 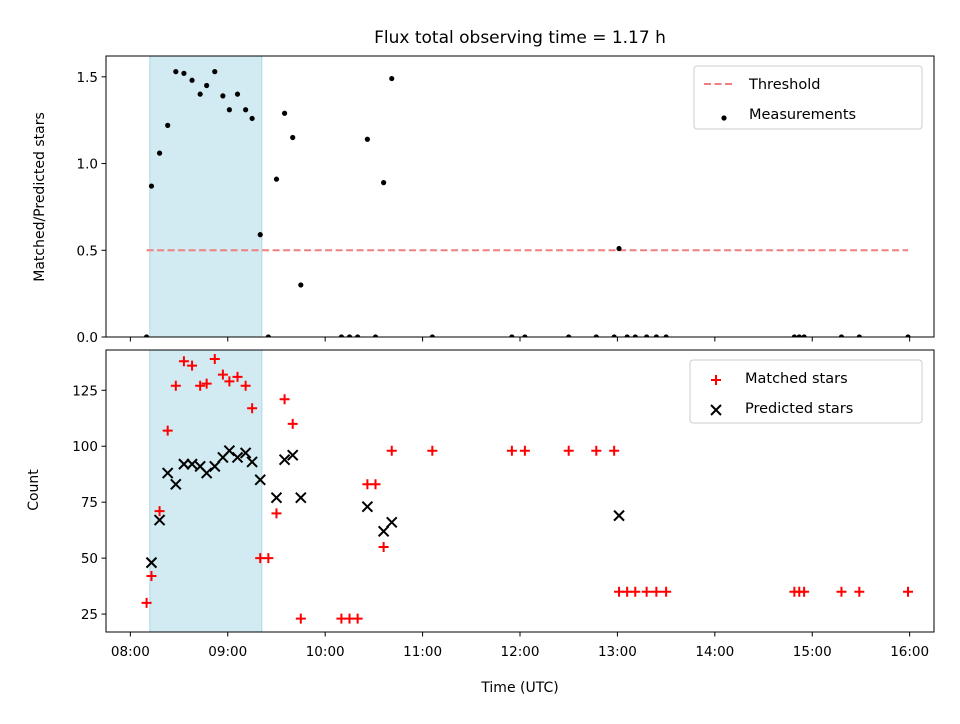 I want to click on count-y-tick-label: 125, so click(x=85, y=391).